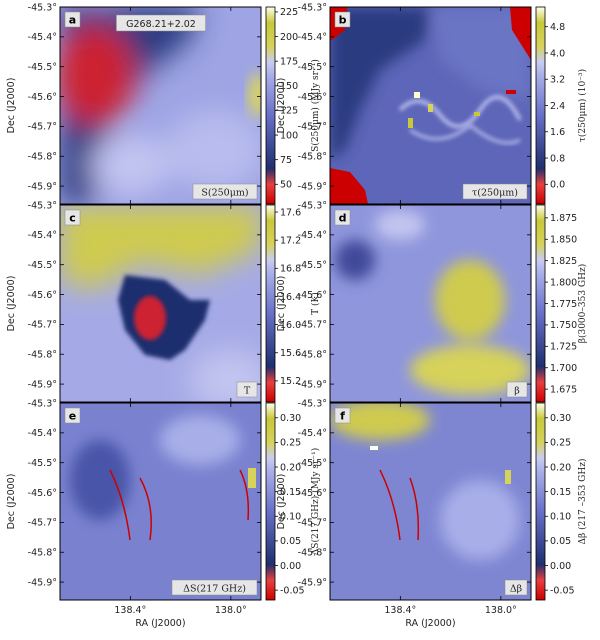 The width and height of the screenshot is (600, 640). Describe the element at coordinates (289, 135) in the screenshot. I see `colorbar-tick-label: 100` at that location.